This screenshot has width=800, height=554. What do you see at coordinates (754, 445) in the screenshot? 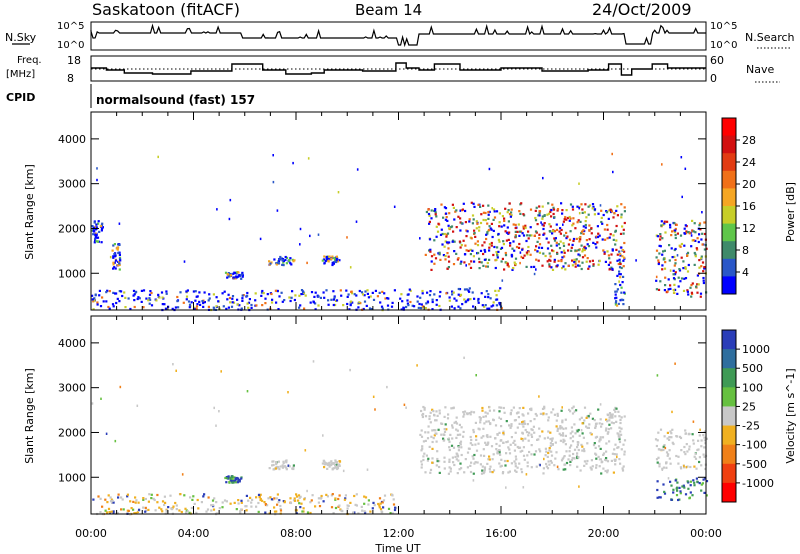
I see `colorbar-tick-1-5: -100` at bounding box center [754, 445].